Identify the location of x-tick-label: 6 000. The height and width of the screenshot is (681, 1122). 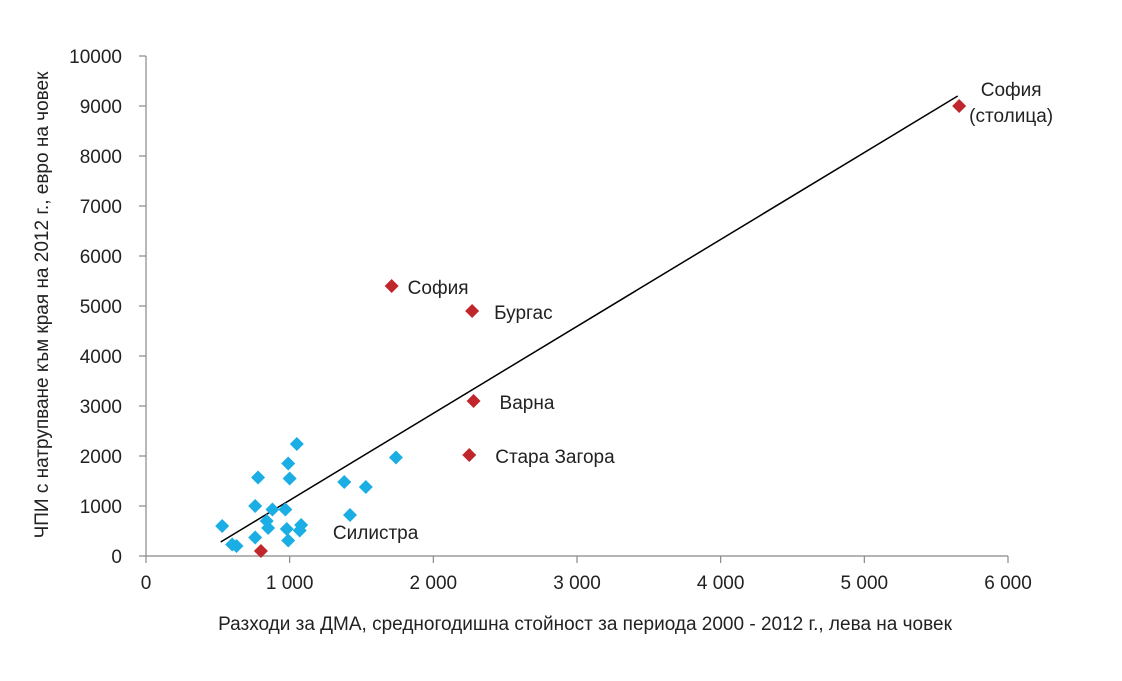
(1008, 583).